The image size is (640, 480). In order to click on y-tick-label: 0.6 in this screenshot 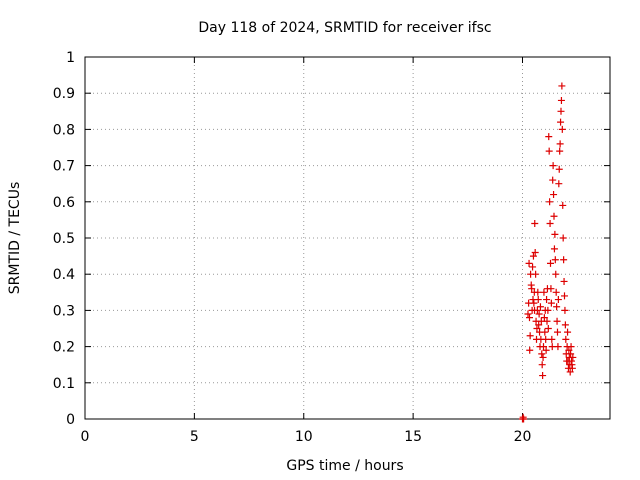, I will do `click(64, 203)`.